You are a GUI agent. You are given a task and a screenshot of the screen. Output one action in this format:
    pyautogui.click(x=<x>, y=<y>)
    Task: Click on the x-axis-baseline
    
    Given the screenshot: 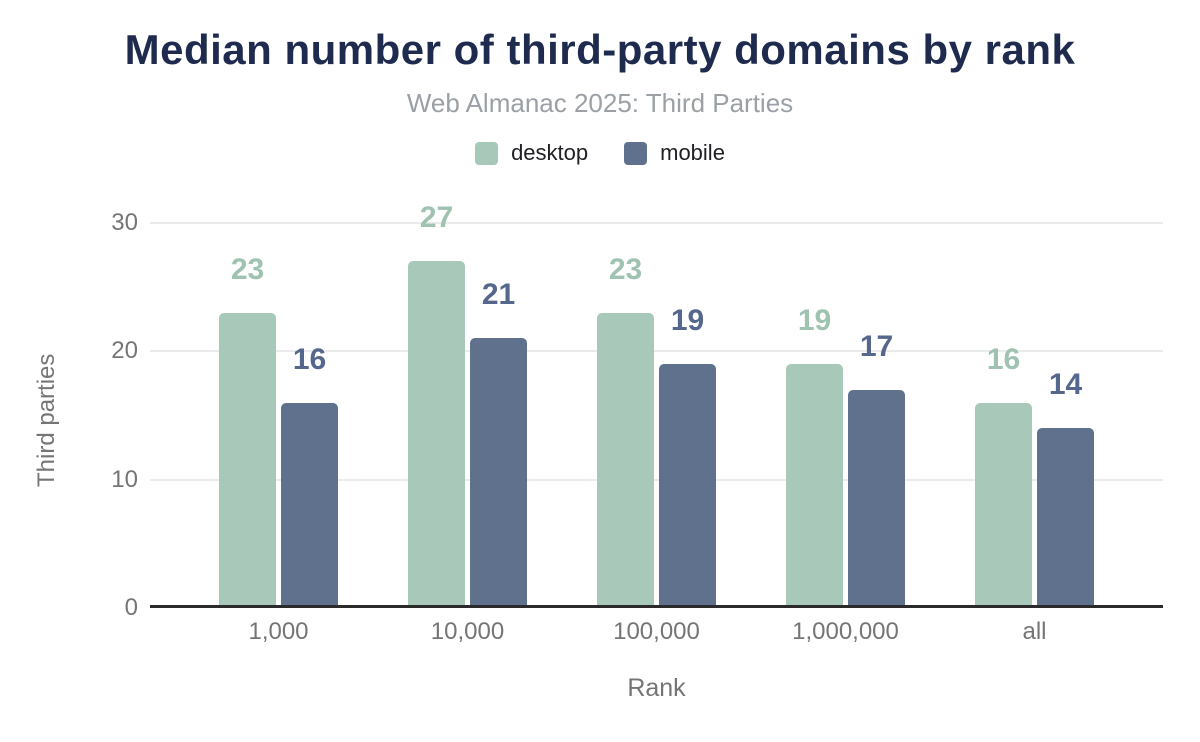 What is the action you would take?
    pyautogui.click(x=656, y=606)
    